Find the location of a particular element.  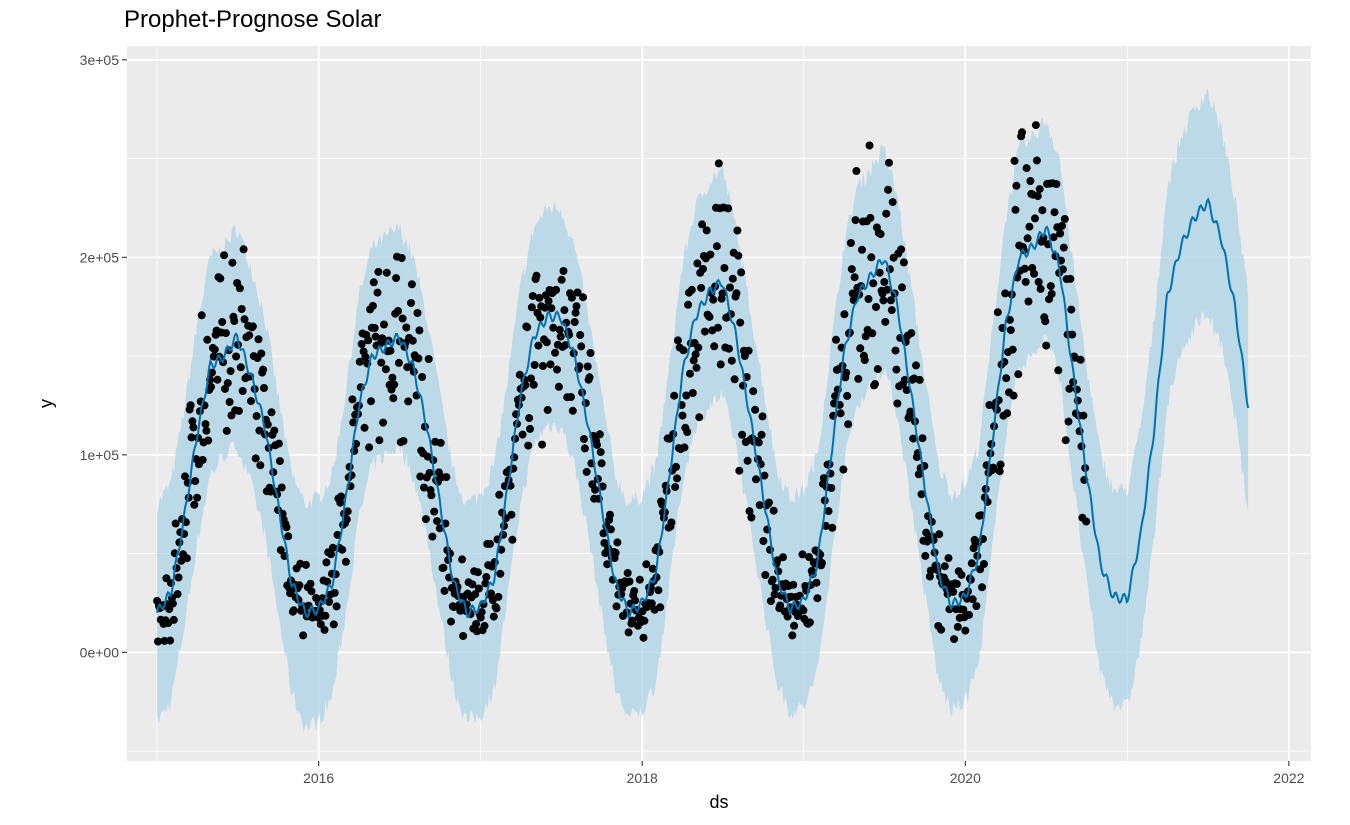

y-tick-label: 2e+05 is located at coordinates (100, 257).